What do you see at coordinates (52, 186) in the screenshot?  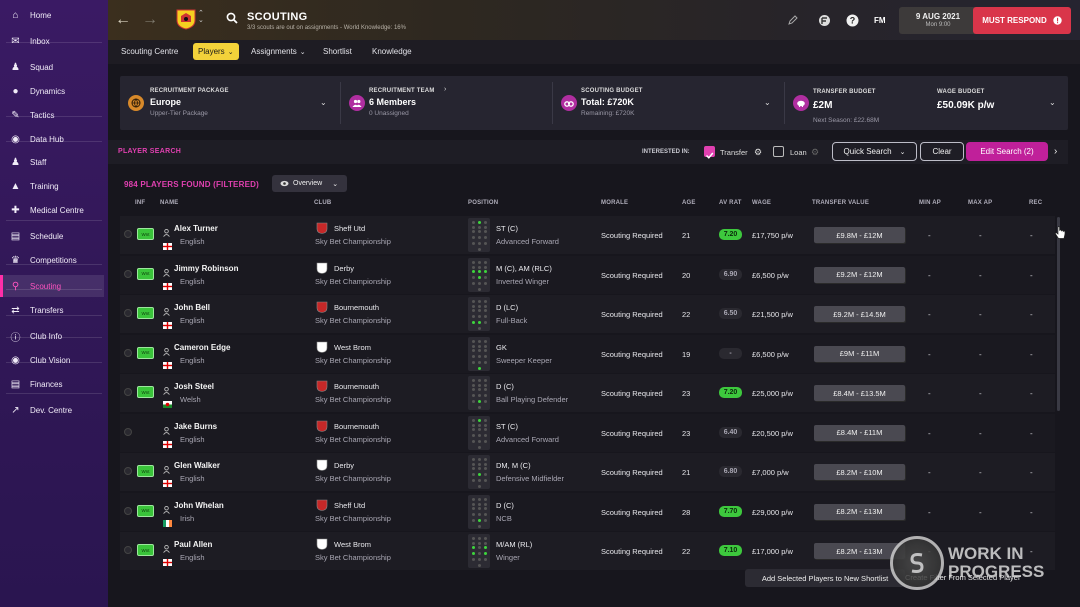 I see `sidebar-item-training: ▲ Training` at bounding box center [52, 186].